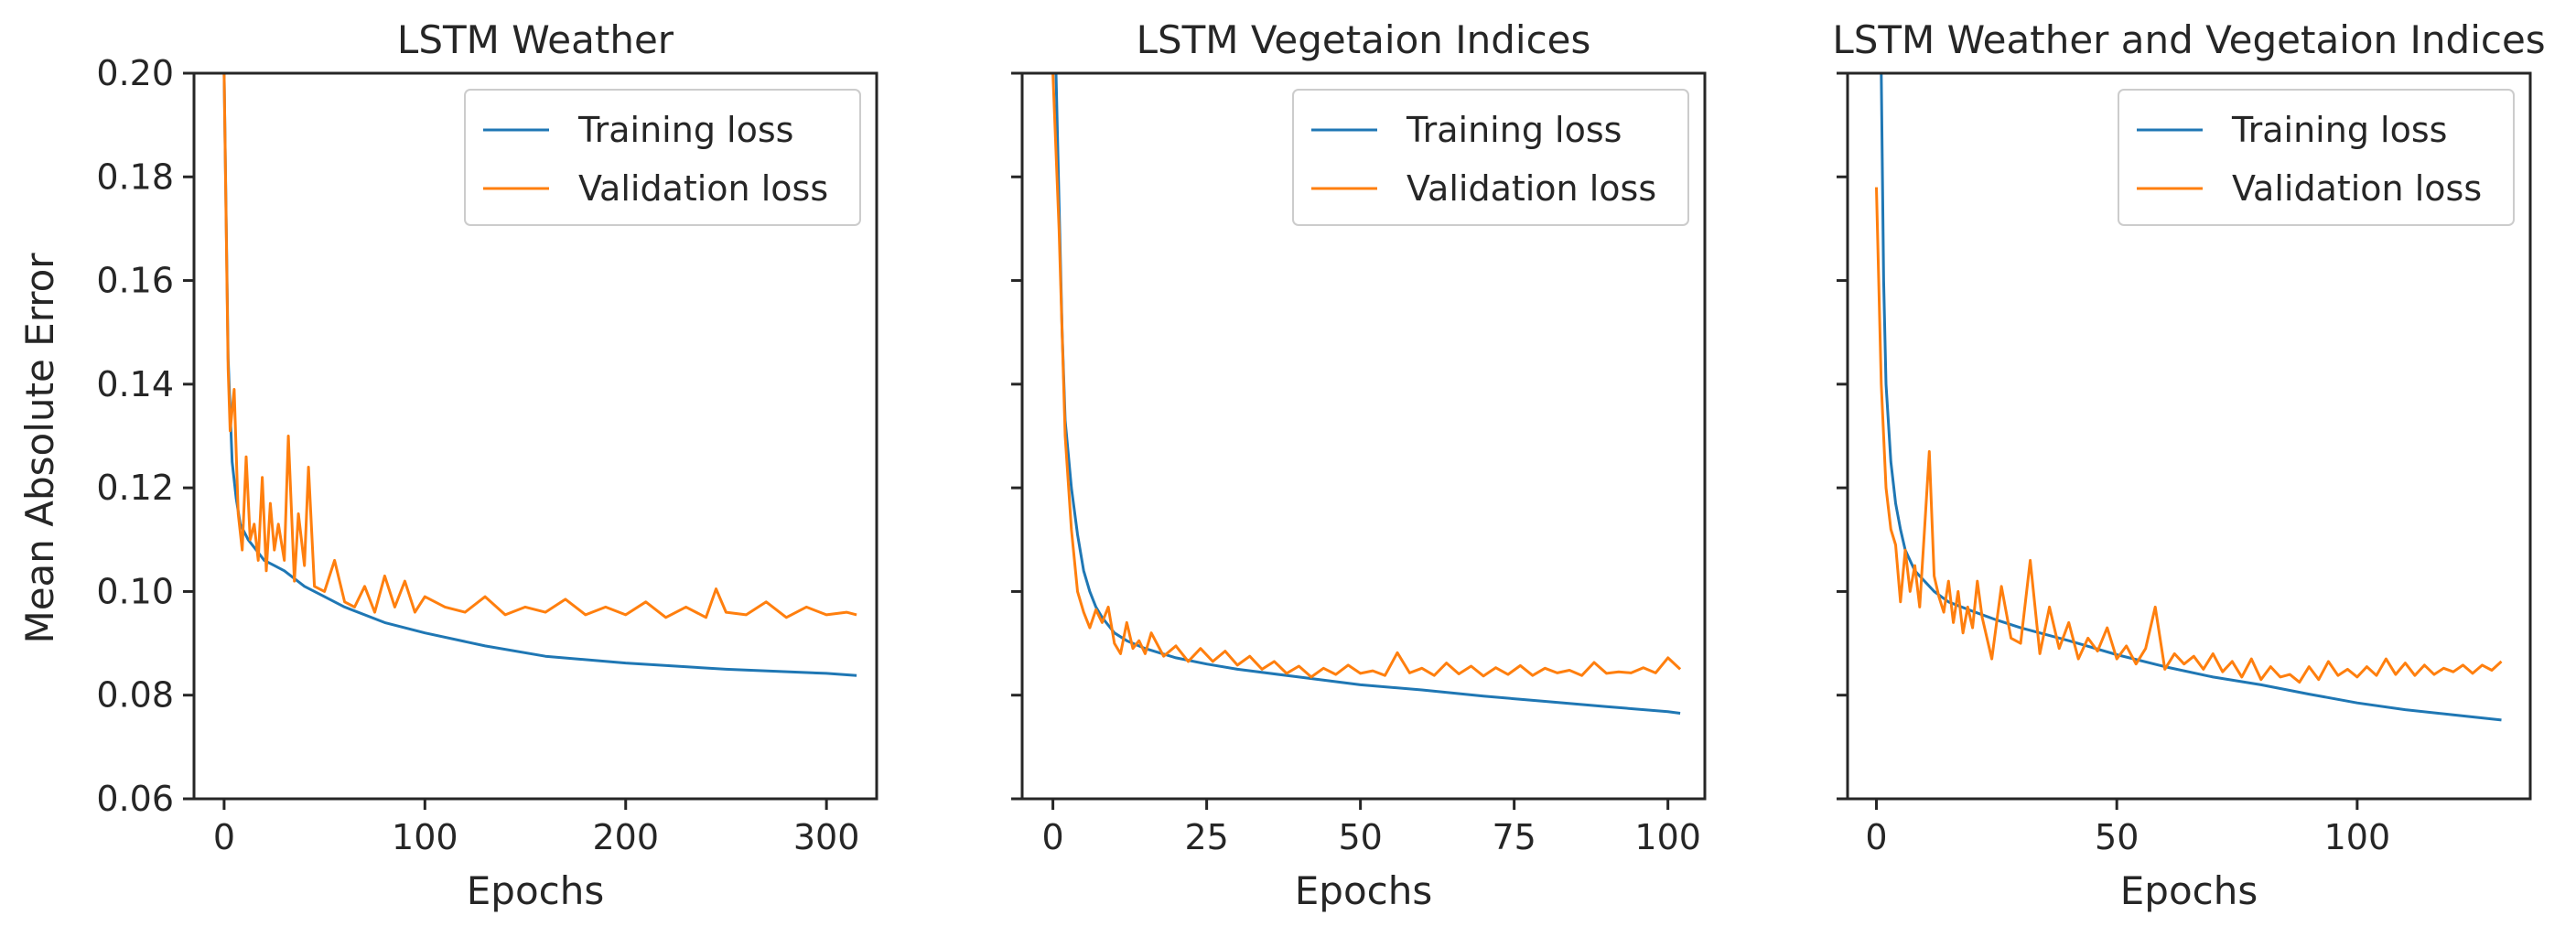 This screenshot has width=2576, height=926. Describe the element at coordinates (135, 73) in the screenshot. I see `y-tick-label: 0.20` at that location.